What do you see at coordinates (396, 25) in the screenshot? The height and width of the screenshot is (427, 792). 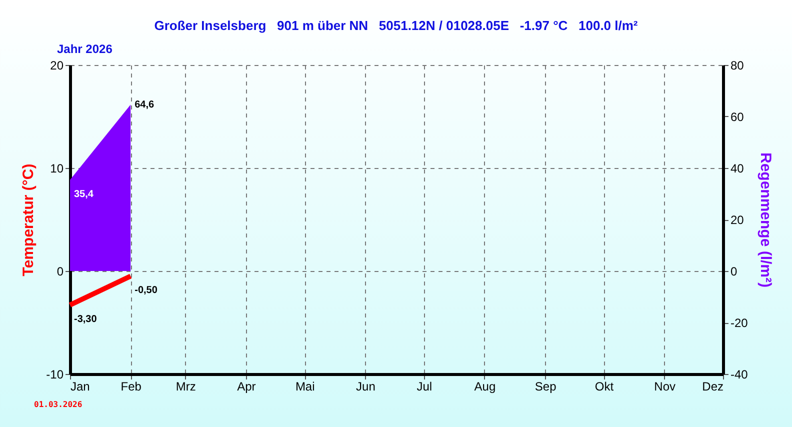 I see `chart-title: Großer Inselsberg 901 m über NN 5051.12N / 01028.05E -1.97 °C 100.0 l/m²` at bounding box center [396, 25].